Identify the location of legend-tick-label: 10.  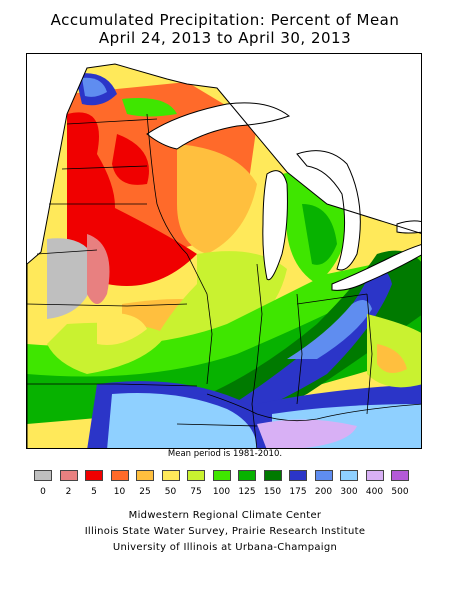
(119, 492).